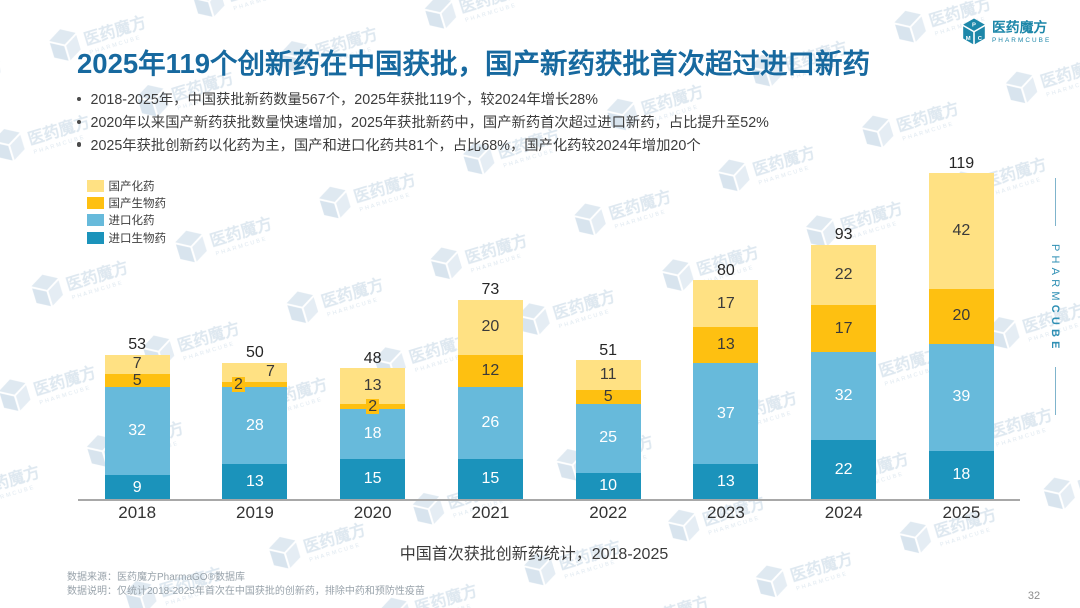 Image resolution: width=1080 pixels, height=608 pixels. Describe the element at coordinates (156, 577) in the screenshot. I see `footnote-data-source: 数据来源：医药魔方PharmaGO®数据库` at that location.